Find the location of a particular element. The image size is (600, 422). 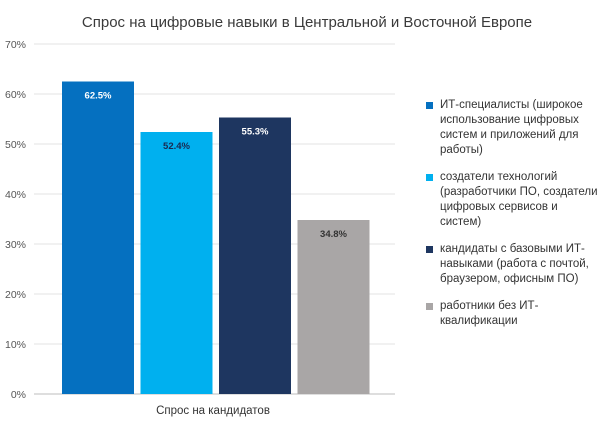

y-tick-label: 50% is located at coordinates (15, 145).